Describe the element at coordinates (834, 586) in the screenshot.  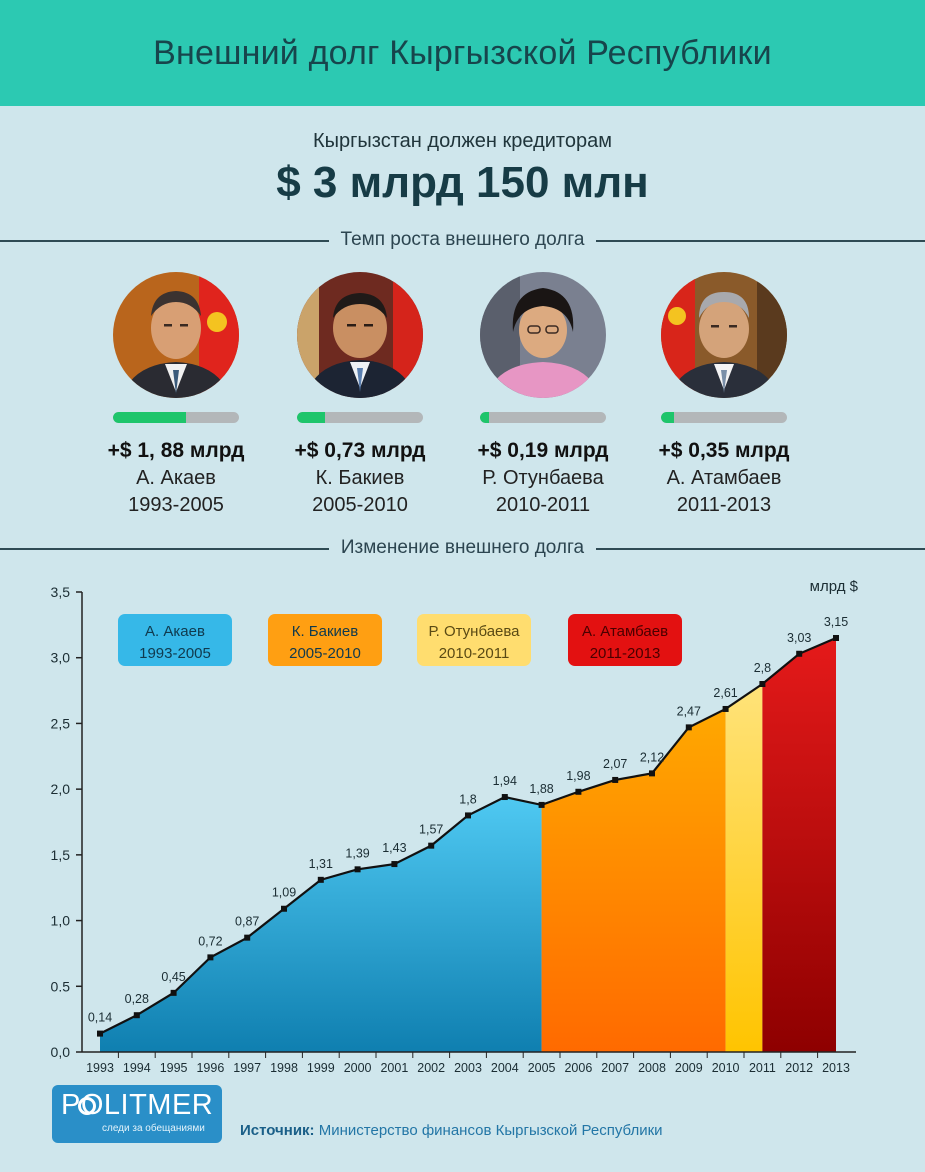
I see `unit-label: млрд $` at that location.